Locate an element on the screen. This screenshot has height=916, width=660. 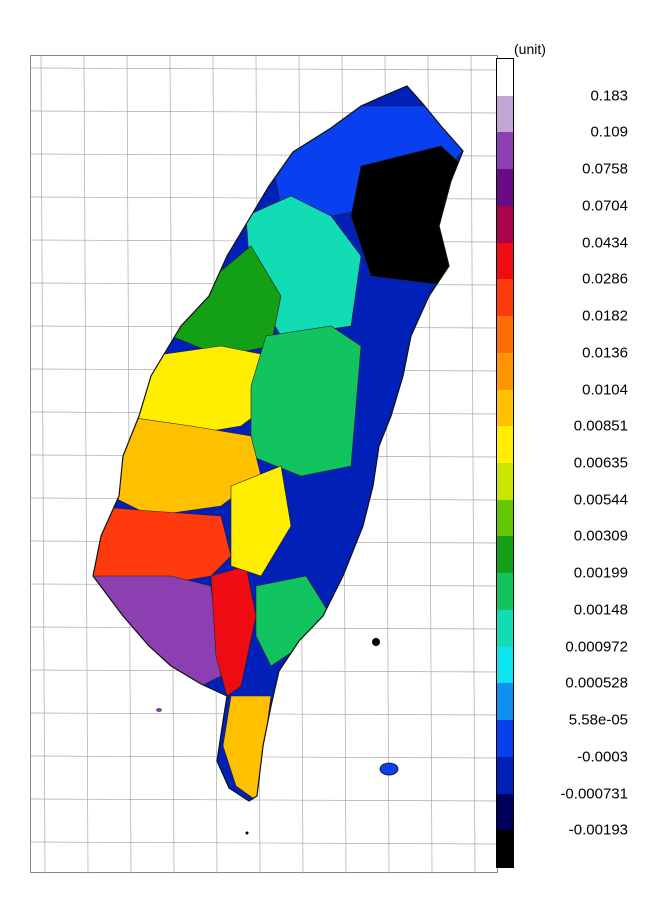
region-central-mountain is located at coordinates (306, 401).